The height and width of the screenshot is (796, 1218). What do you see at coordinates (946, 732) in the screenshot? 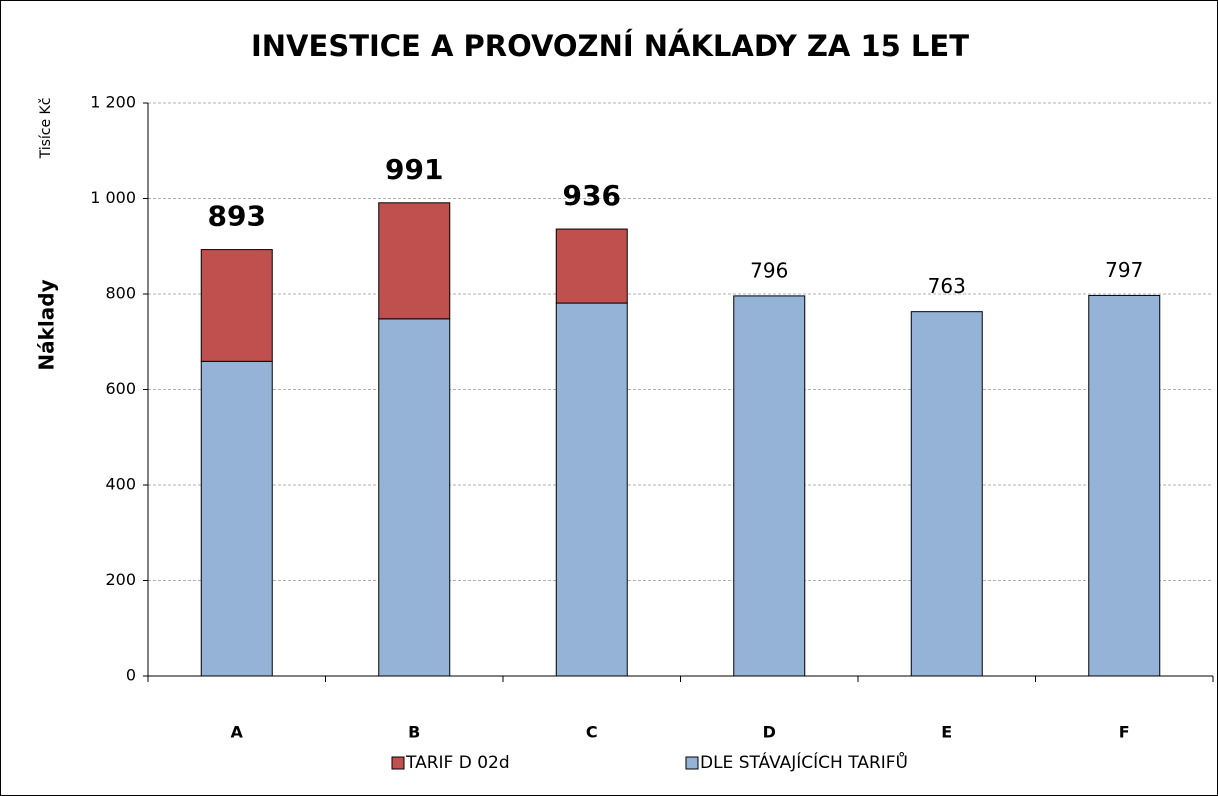
I see `x-tick-label: E` at bounding box center [946, 732].